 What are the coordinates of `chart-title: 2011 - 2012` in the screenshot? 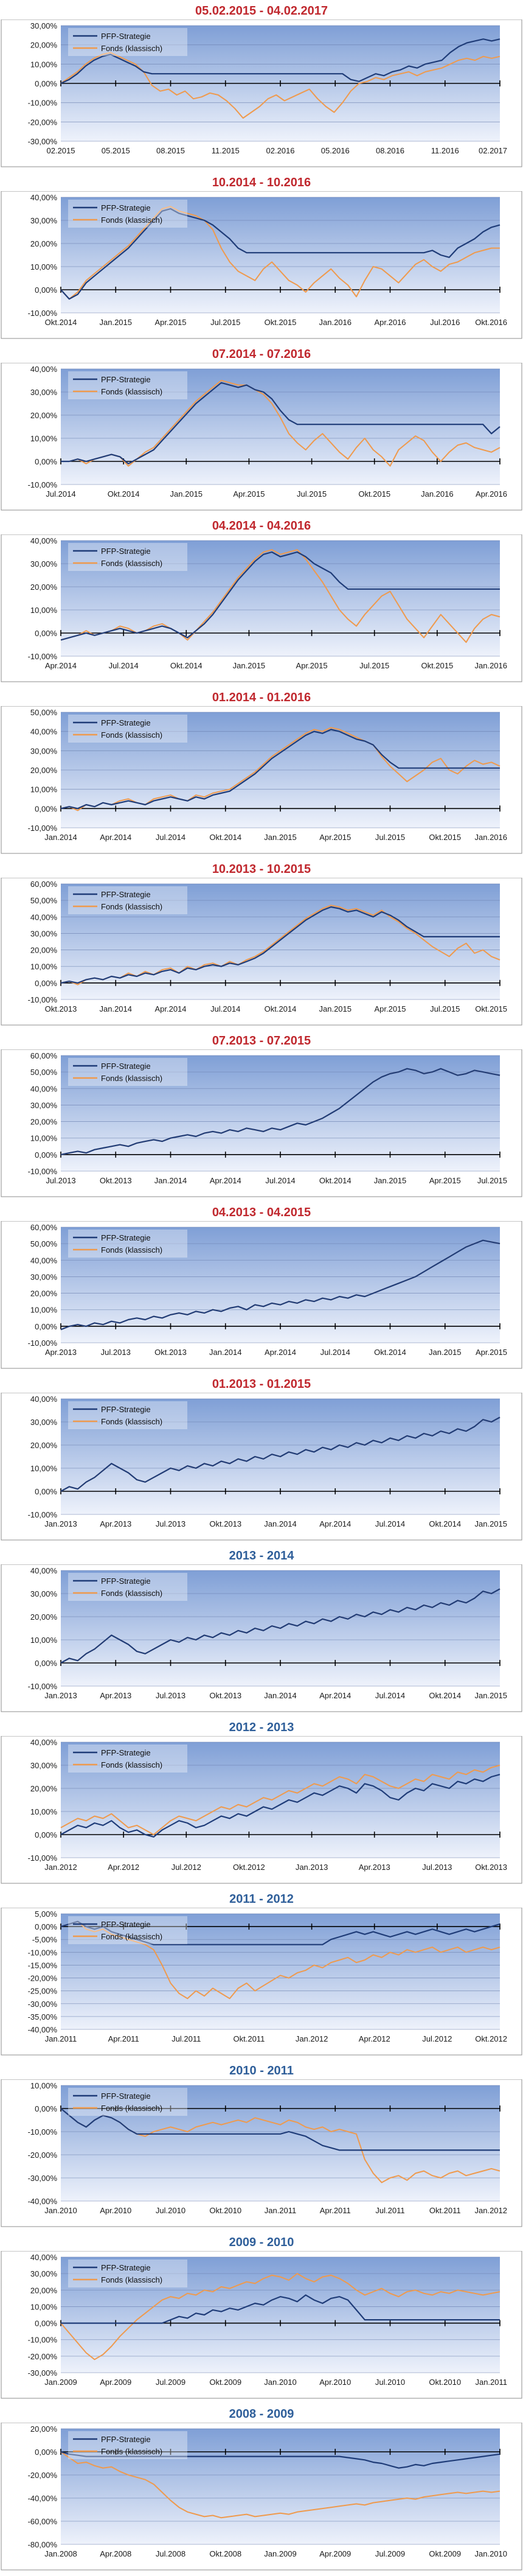 It's located at (261, 1899).